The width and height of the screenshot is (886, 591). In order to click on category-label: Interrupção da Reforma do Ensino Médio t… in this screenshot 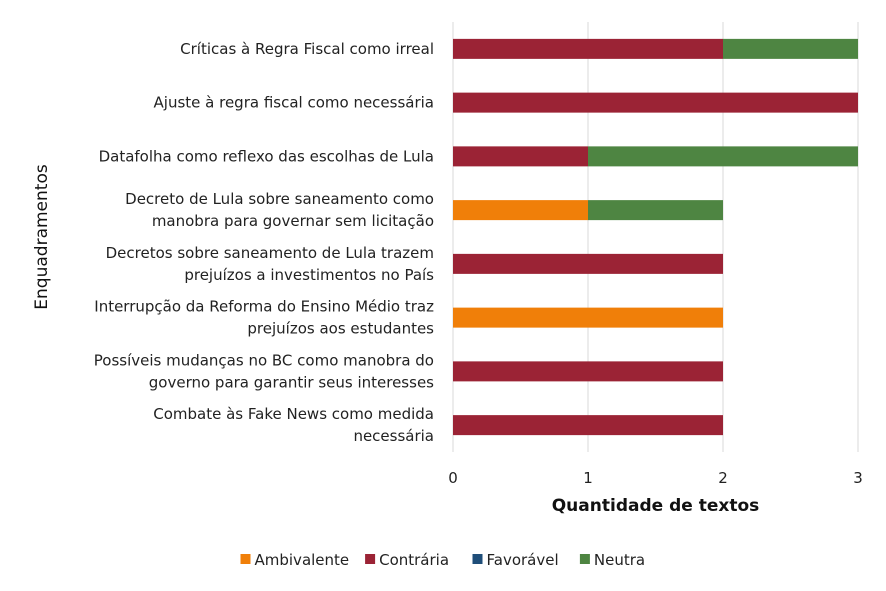, I will do `click(264, 307)`.